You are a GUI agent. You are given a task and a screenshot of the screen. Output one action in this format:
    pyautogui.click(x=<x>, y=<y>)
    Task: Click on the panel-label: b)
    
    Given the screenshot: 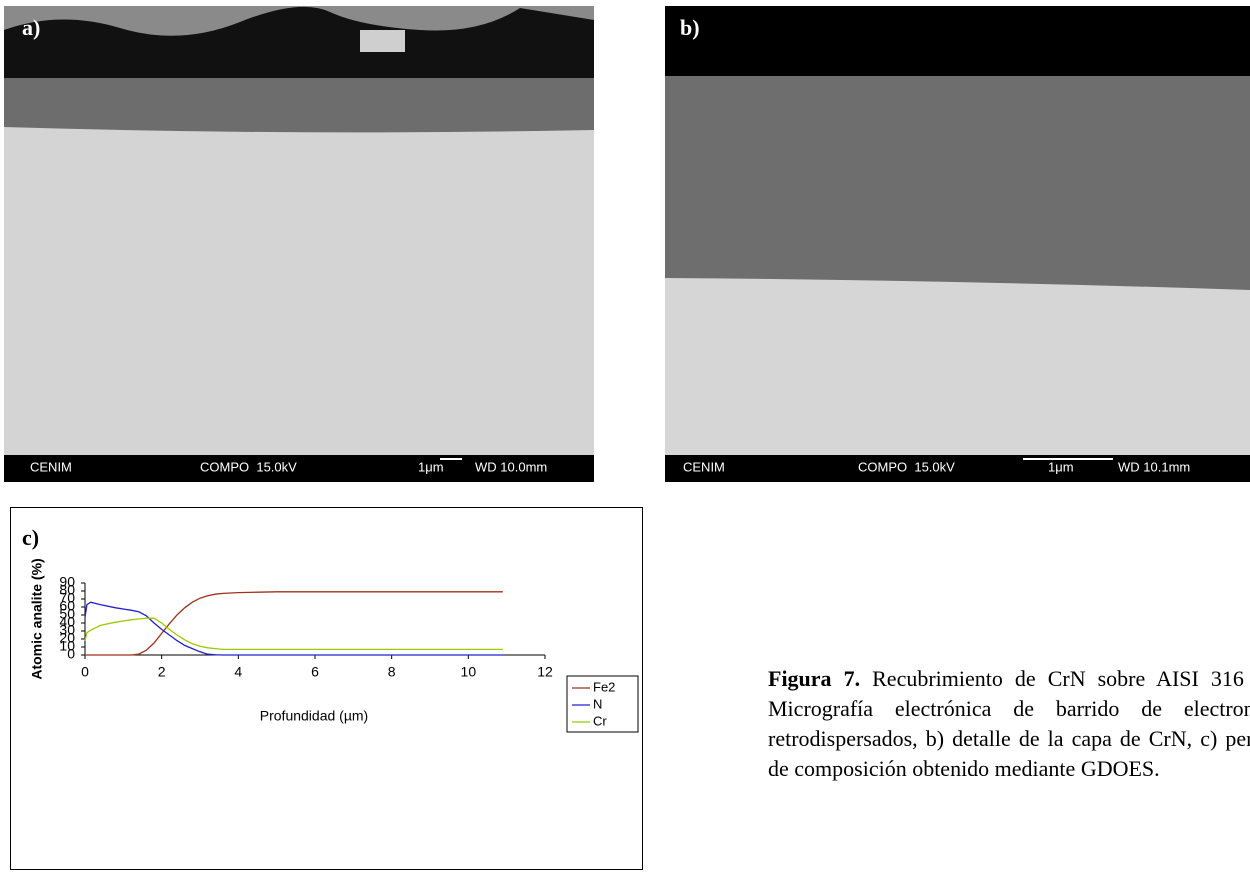 What is the action you would take?
    pyautogui.click(x=690, y=27)
    